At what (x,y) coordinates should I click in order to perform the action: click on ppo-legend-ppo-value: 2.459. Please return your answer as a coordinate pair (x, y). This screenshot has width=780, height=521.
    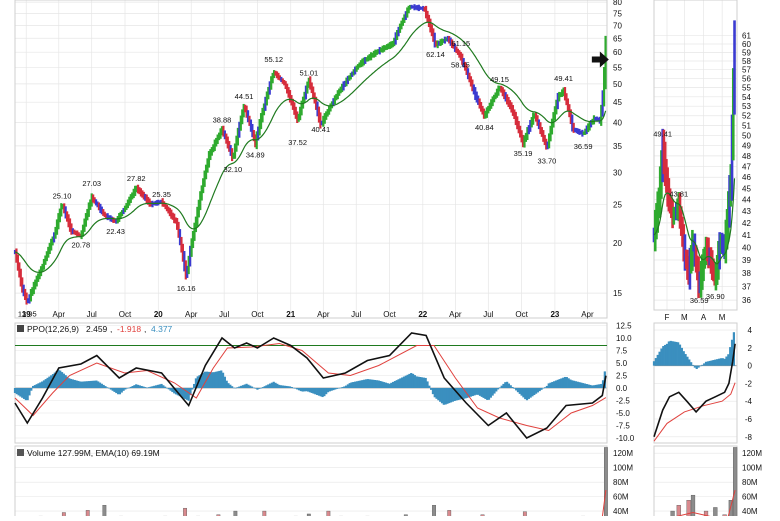
    Looking at the image, I should click on (97, 329).